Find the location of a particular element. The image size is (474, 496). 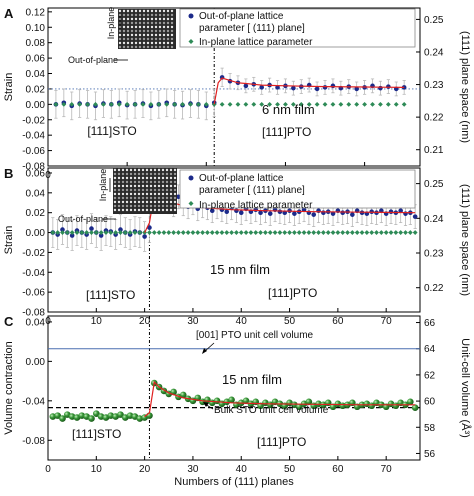

x-tick-label: 60 is located at coordinates (338, 469).